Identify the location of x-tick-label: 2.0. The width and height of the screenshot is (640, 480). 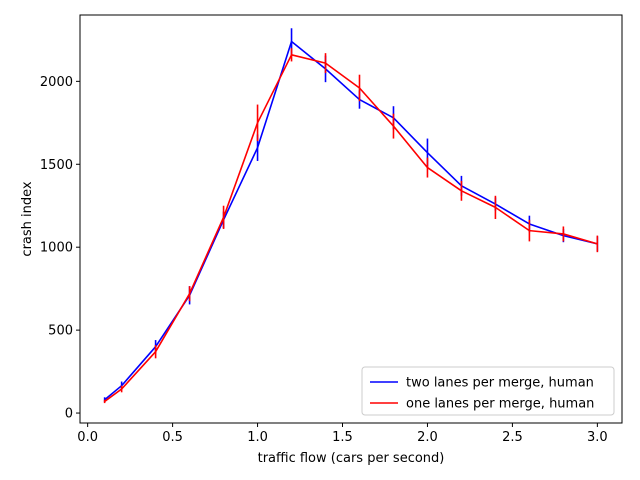
(427, 437).